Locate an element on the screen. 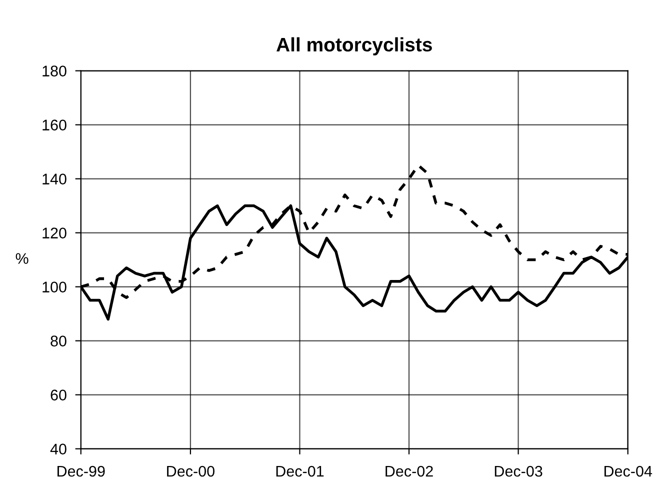 Image resolution: width=663 pixels, height=502 pixels. y-tick-label: 180 is located at coordinates (54, 71).